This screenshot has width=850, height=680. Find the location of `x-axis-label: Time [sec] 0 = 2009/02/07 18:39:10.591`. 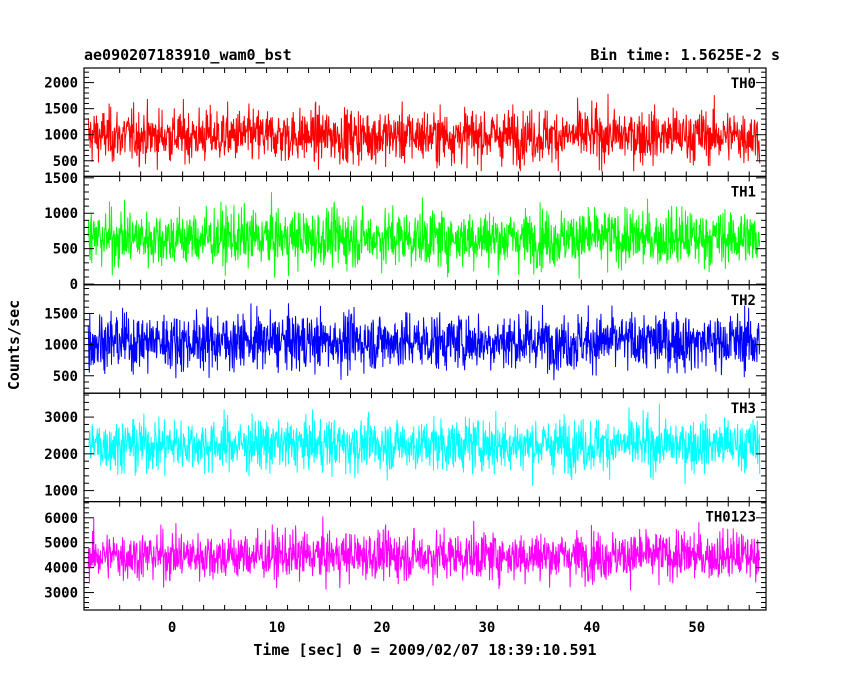

x-axis-label: Time [sec] 0 = 2009/02/07 18:39:10.591 is located at coordinates (424, 650).